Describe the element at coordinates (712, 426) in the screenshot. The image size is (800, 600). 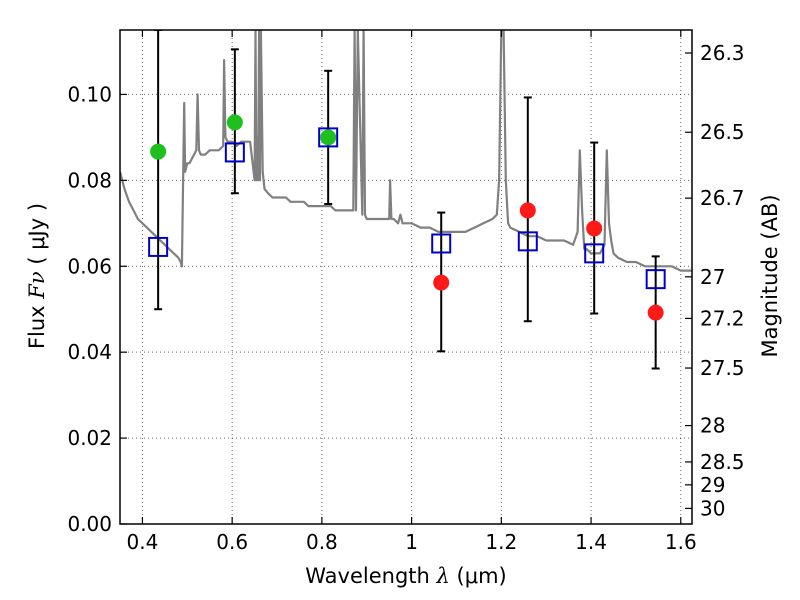
I see `magnitude-tick-label: 28` at that location.